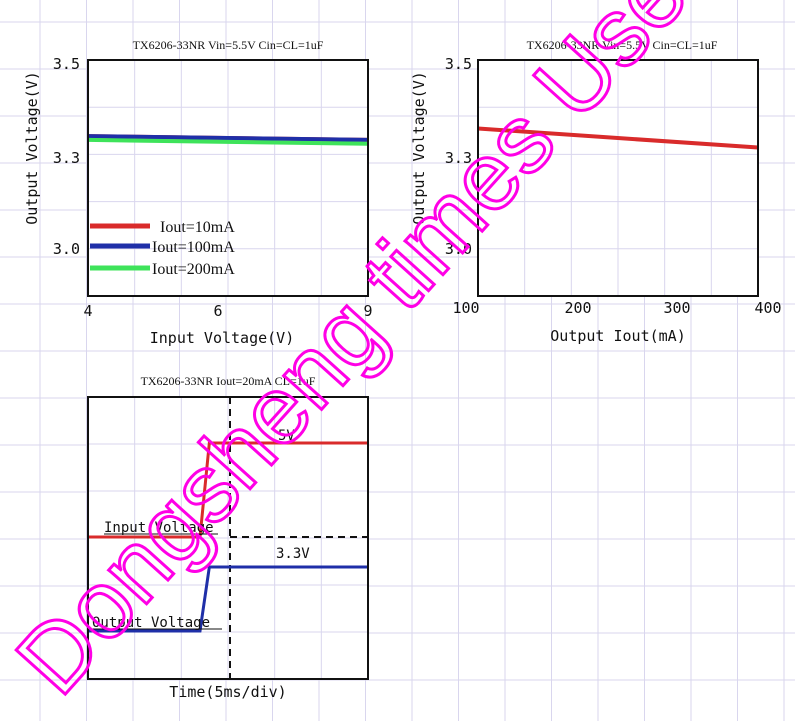 Image resolution: width=795 pixels, height=721 pixels. What do you see at coordinates (197, 227) in the screenshot?
I see `legend-label: Iout=10mA` at bounding box center [197, 227].